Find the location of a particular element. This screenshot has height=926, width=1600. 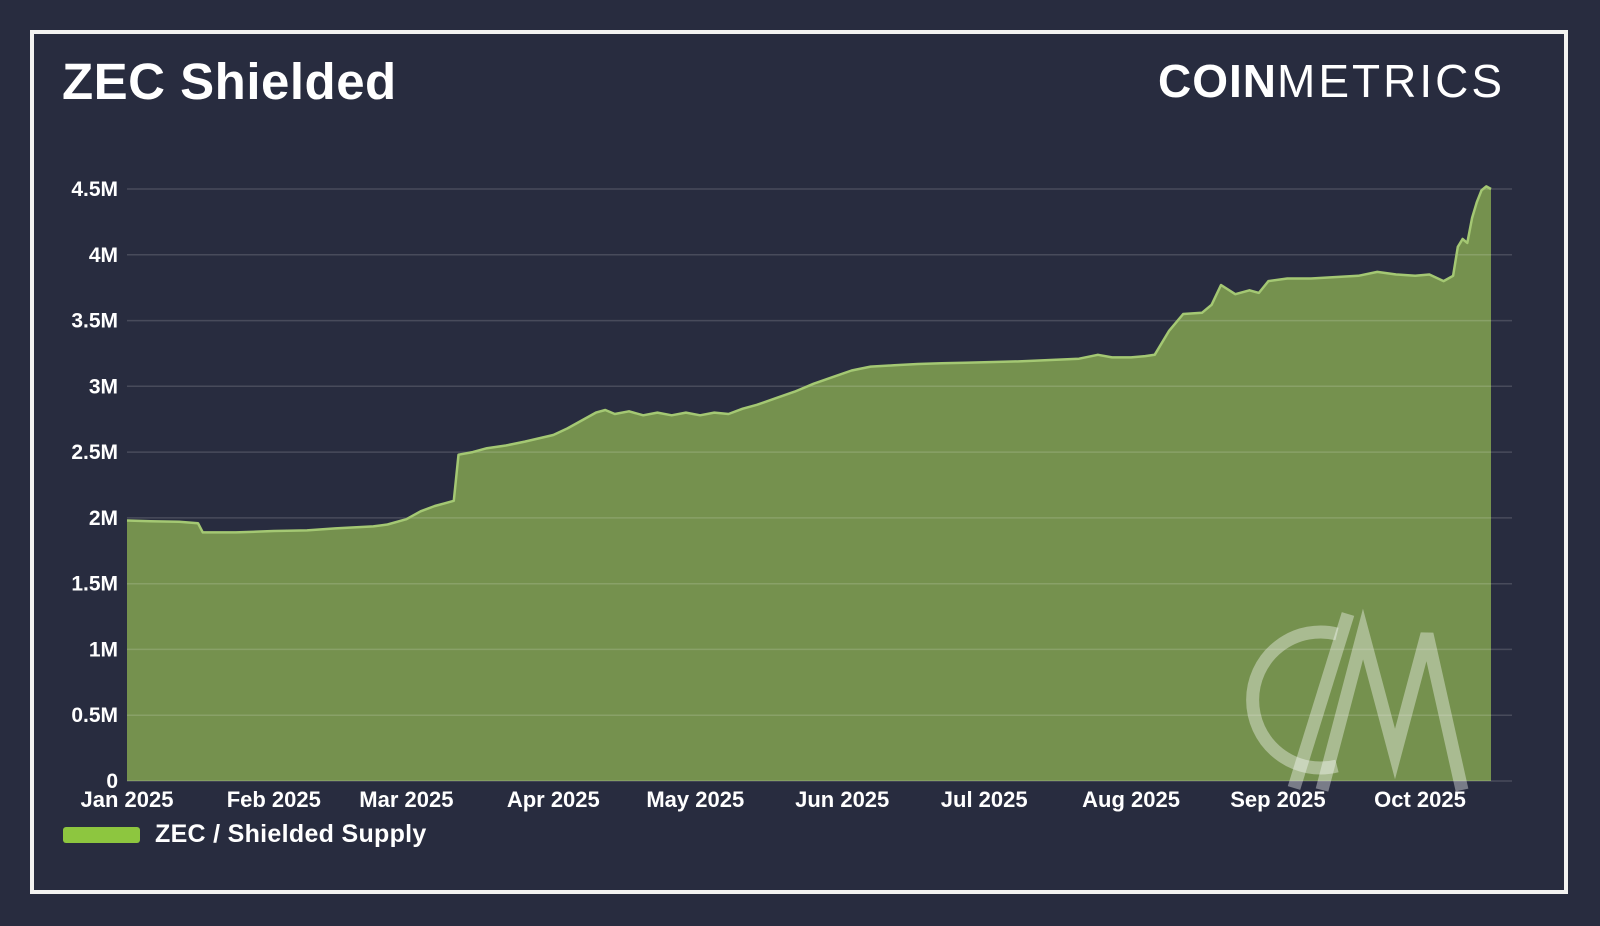

legend-label: ZEC / Shielded Supply is located at coordinates (291, 834).